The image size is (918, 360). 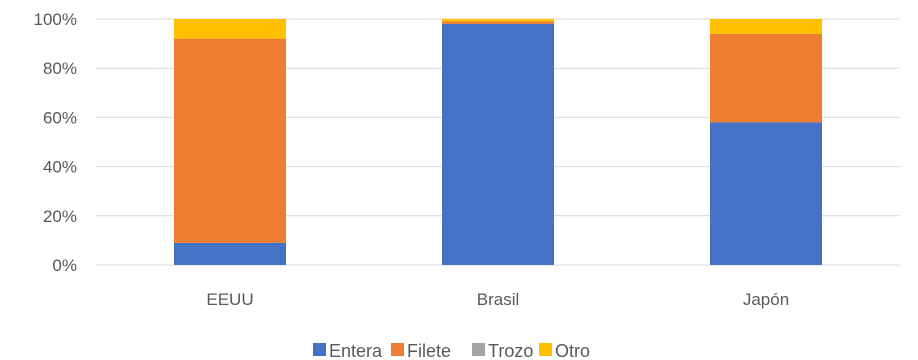 What do you see at coordinates (766, 299) in the screenshot?
I see `x-category-label: Japón` at bounding box center [766, 299].